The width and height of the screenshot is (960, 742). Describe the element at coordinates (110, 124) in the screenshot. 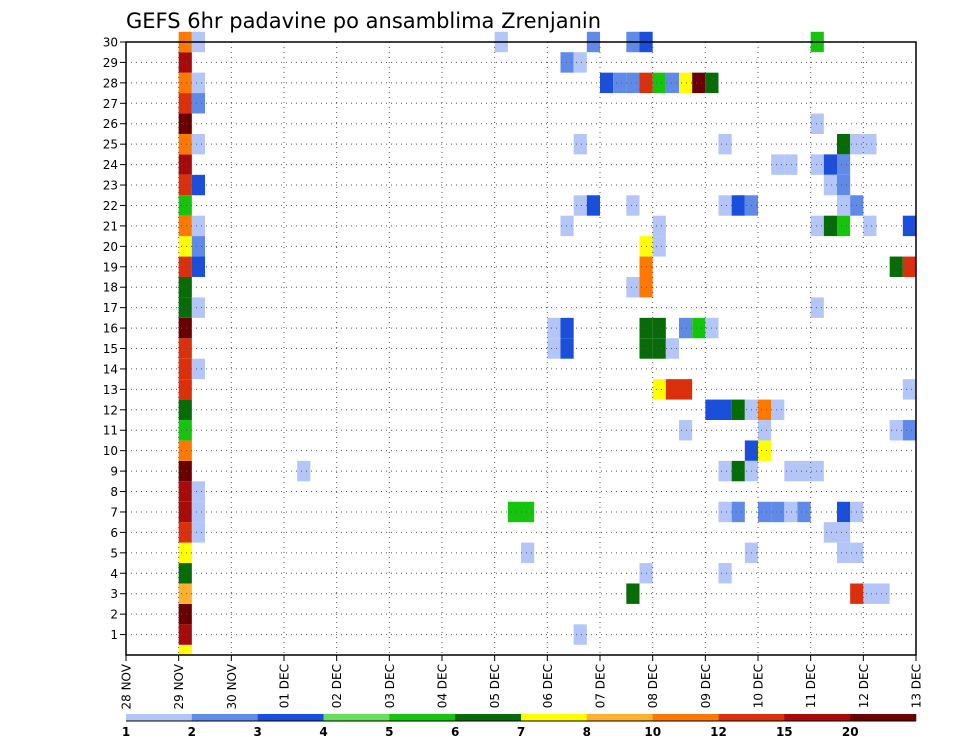

I see `y-tick-label: 26` at that location.